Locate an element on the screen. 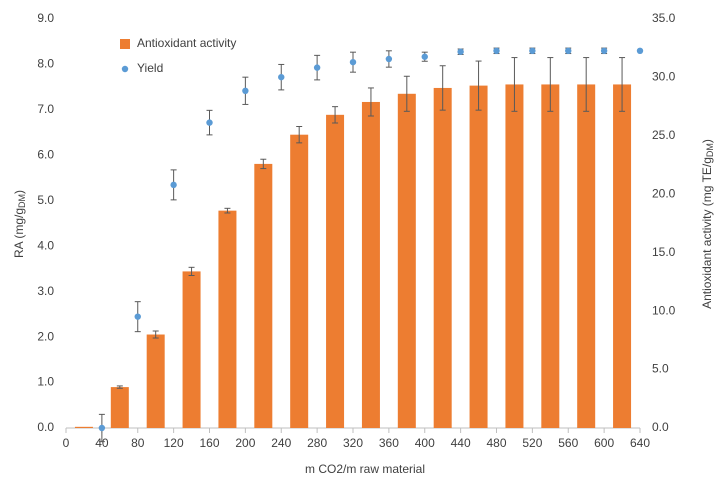 This screenshot has width=720, height=482. y2-tick-label: 15.0 is located at coordinates (664, 252).